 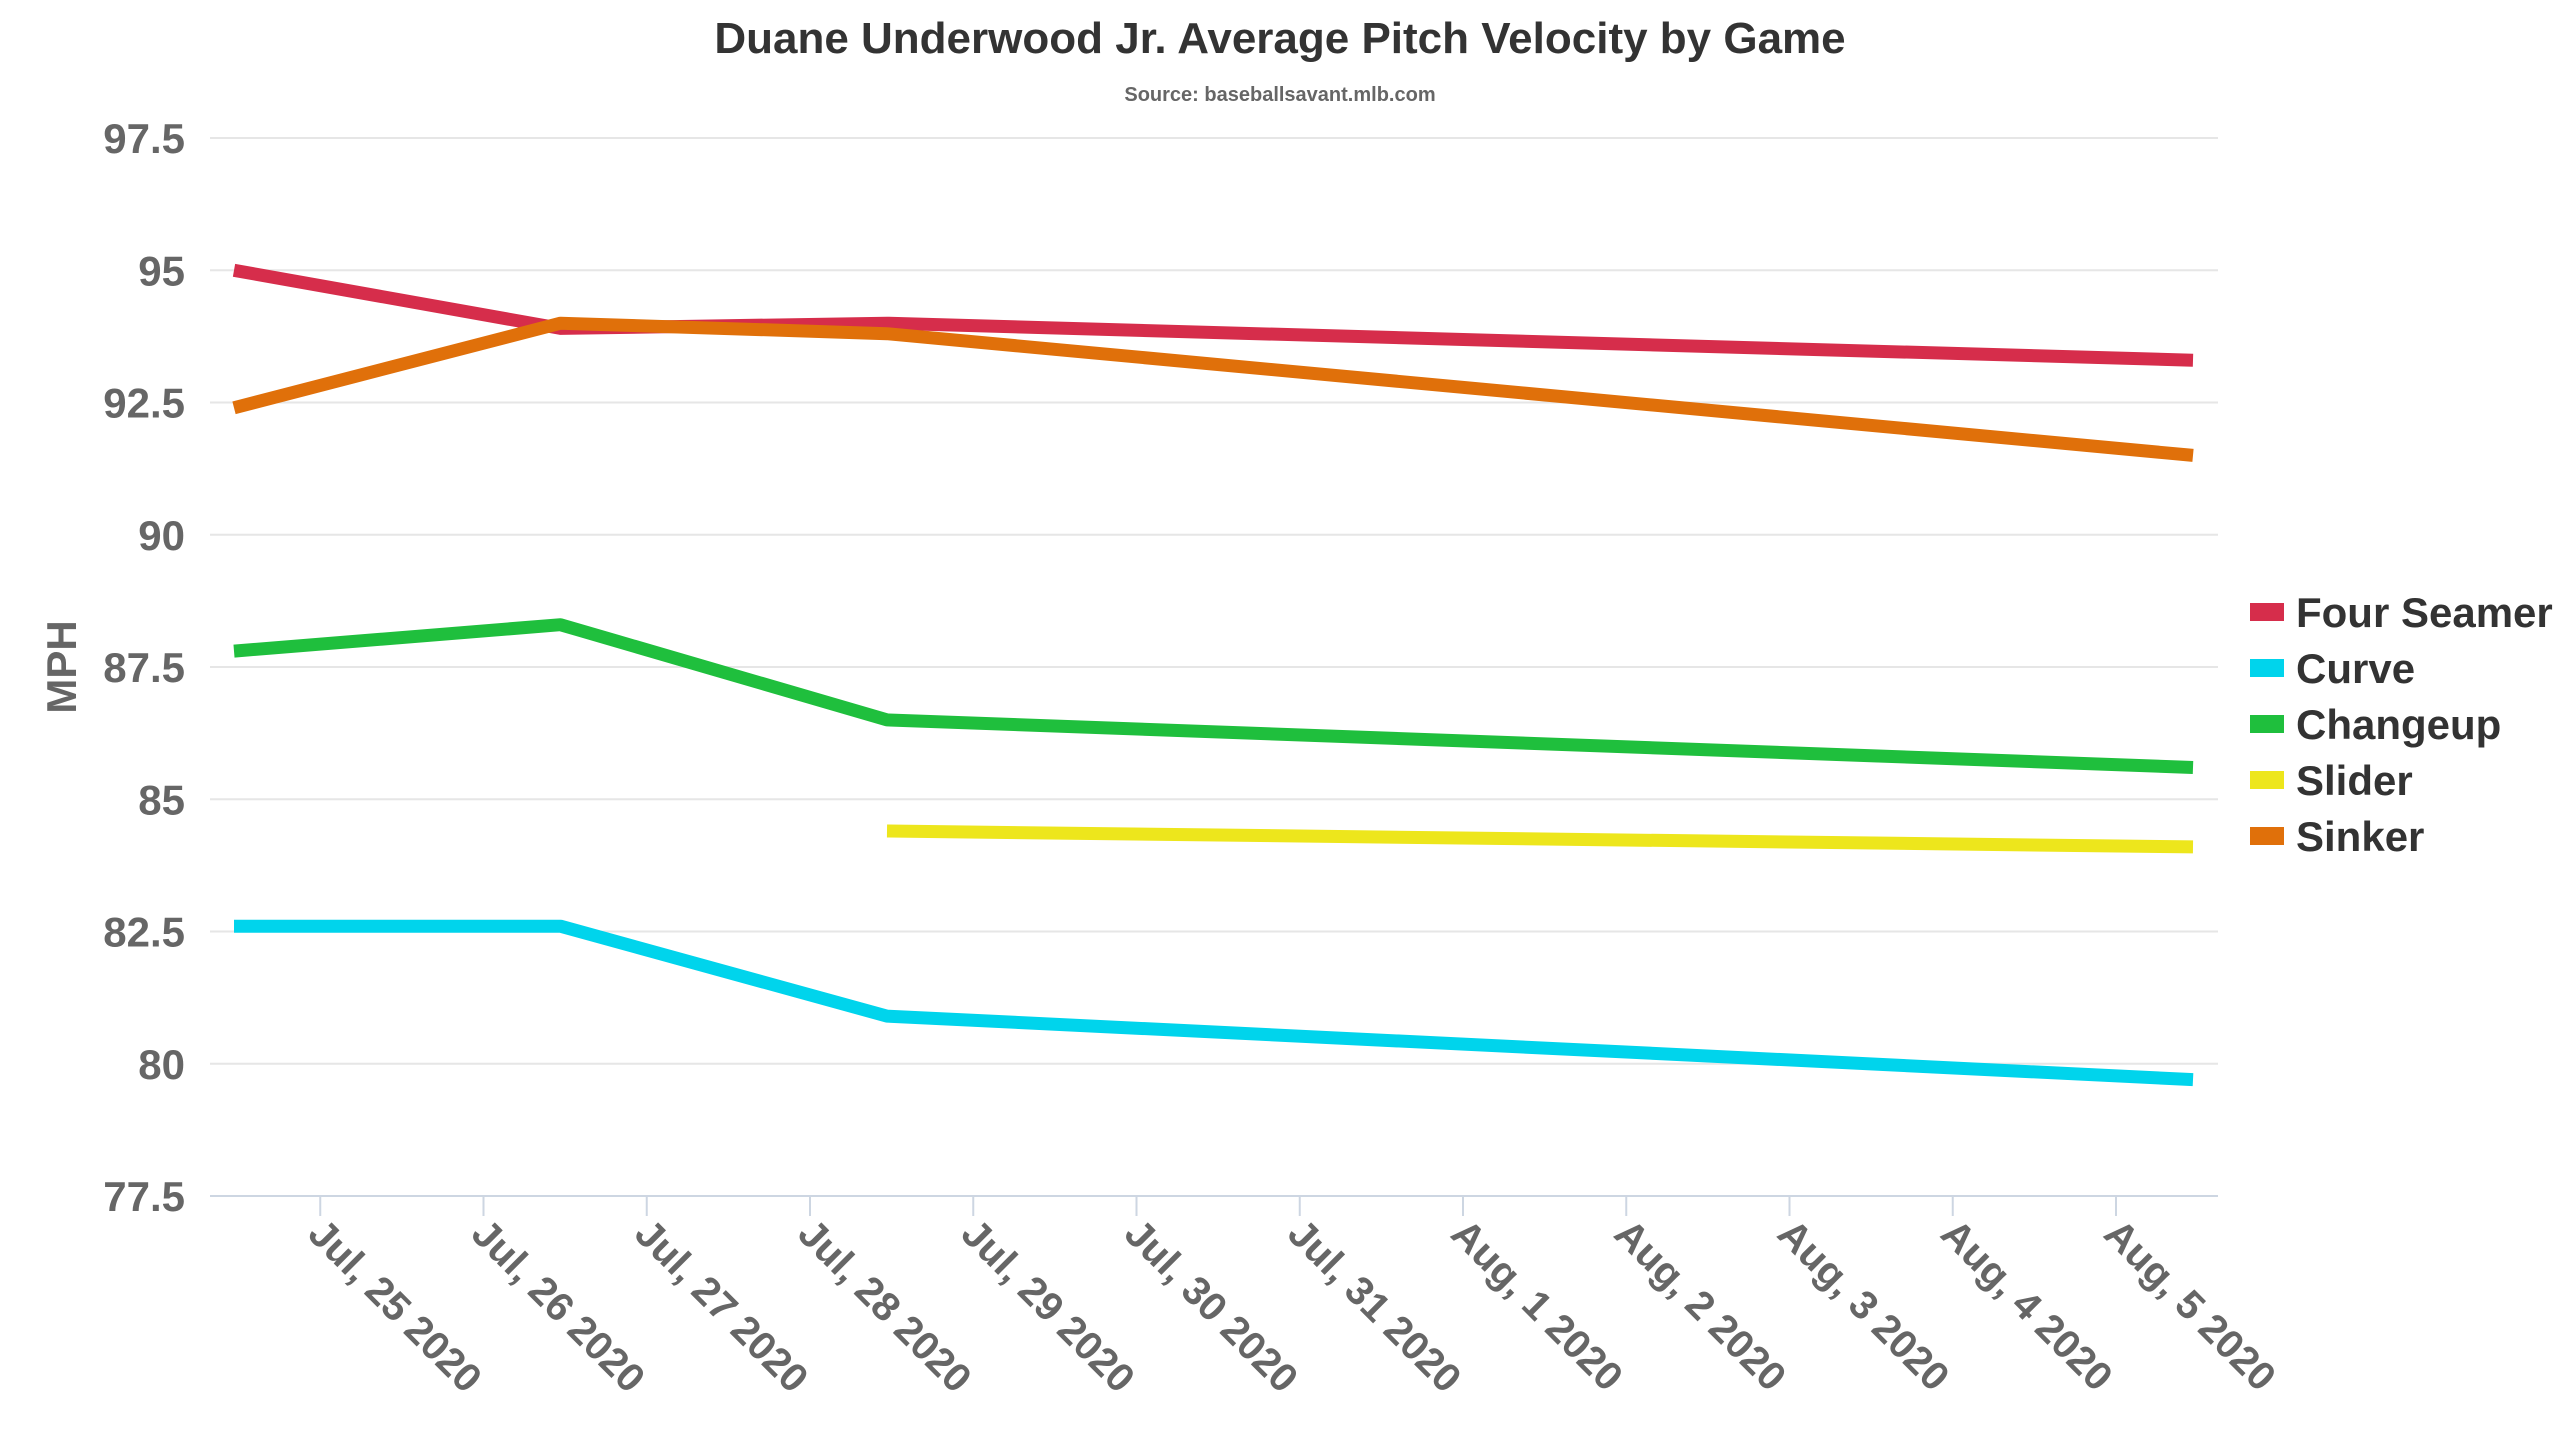 What do you see at coordinates (2360, 836) in the screenshot?
I see `legend-label: Sinker` at bounding box center [2360, 836].